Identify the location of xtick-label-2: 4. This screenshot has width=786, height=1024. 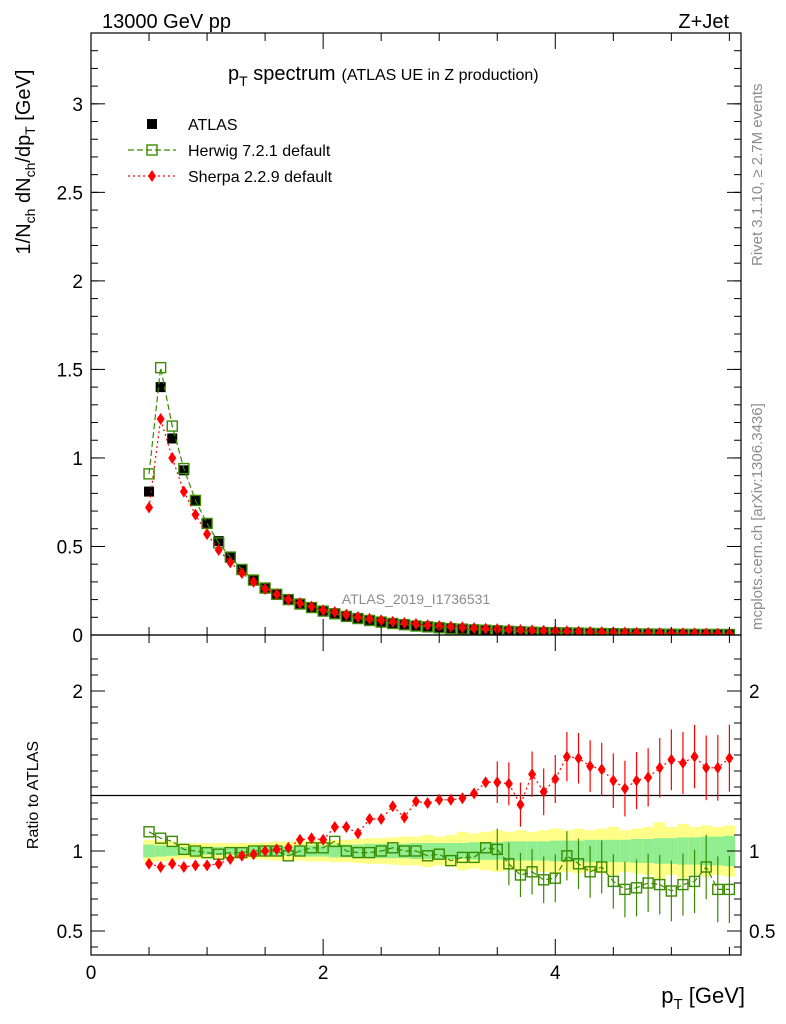
(555, 973).